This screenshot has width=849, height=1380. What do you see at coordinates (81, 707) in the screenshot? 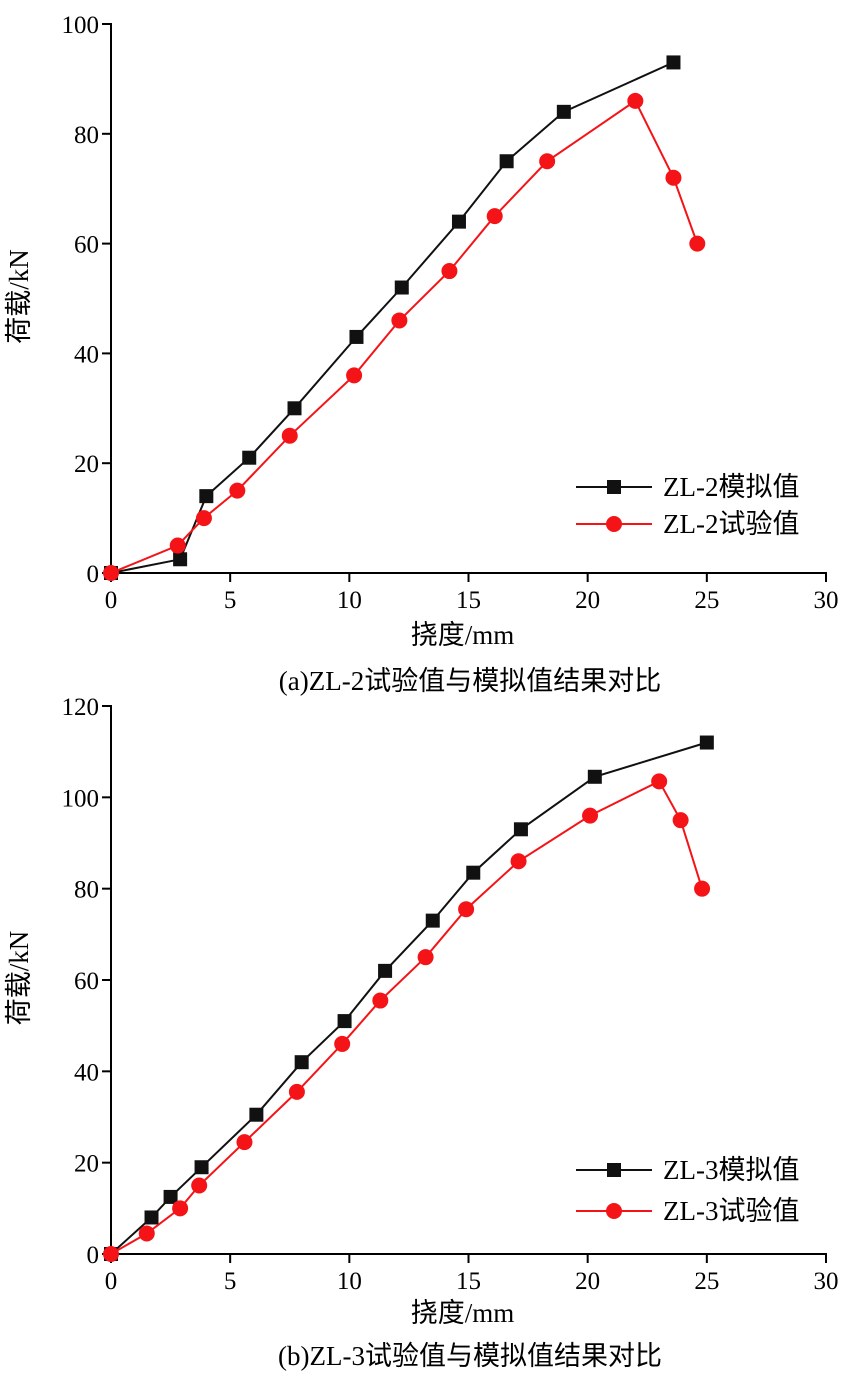
I see `y-tick-label: 120` at bounding box center [81, 707].